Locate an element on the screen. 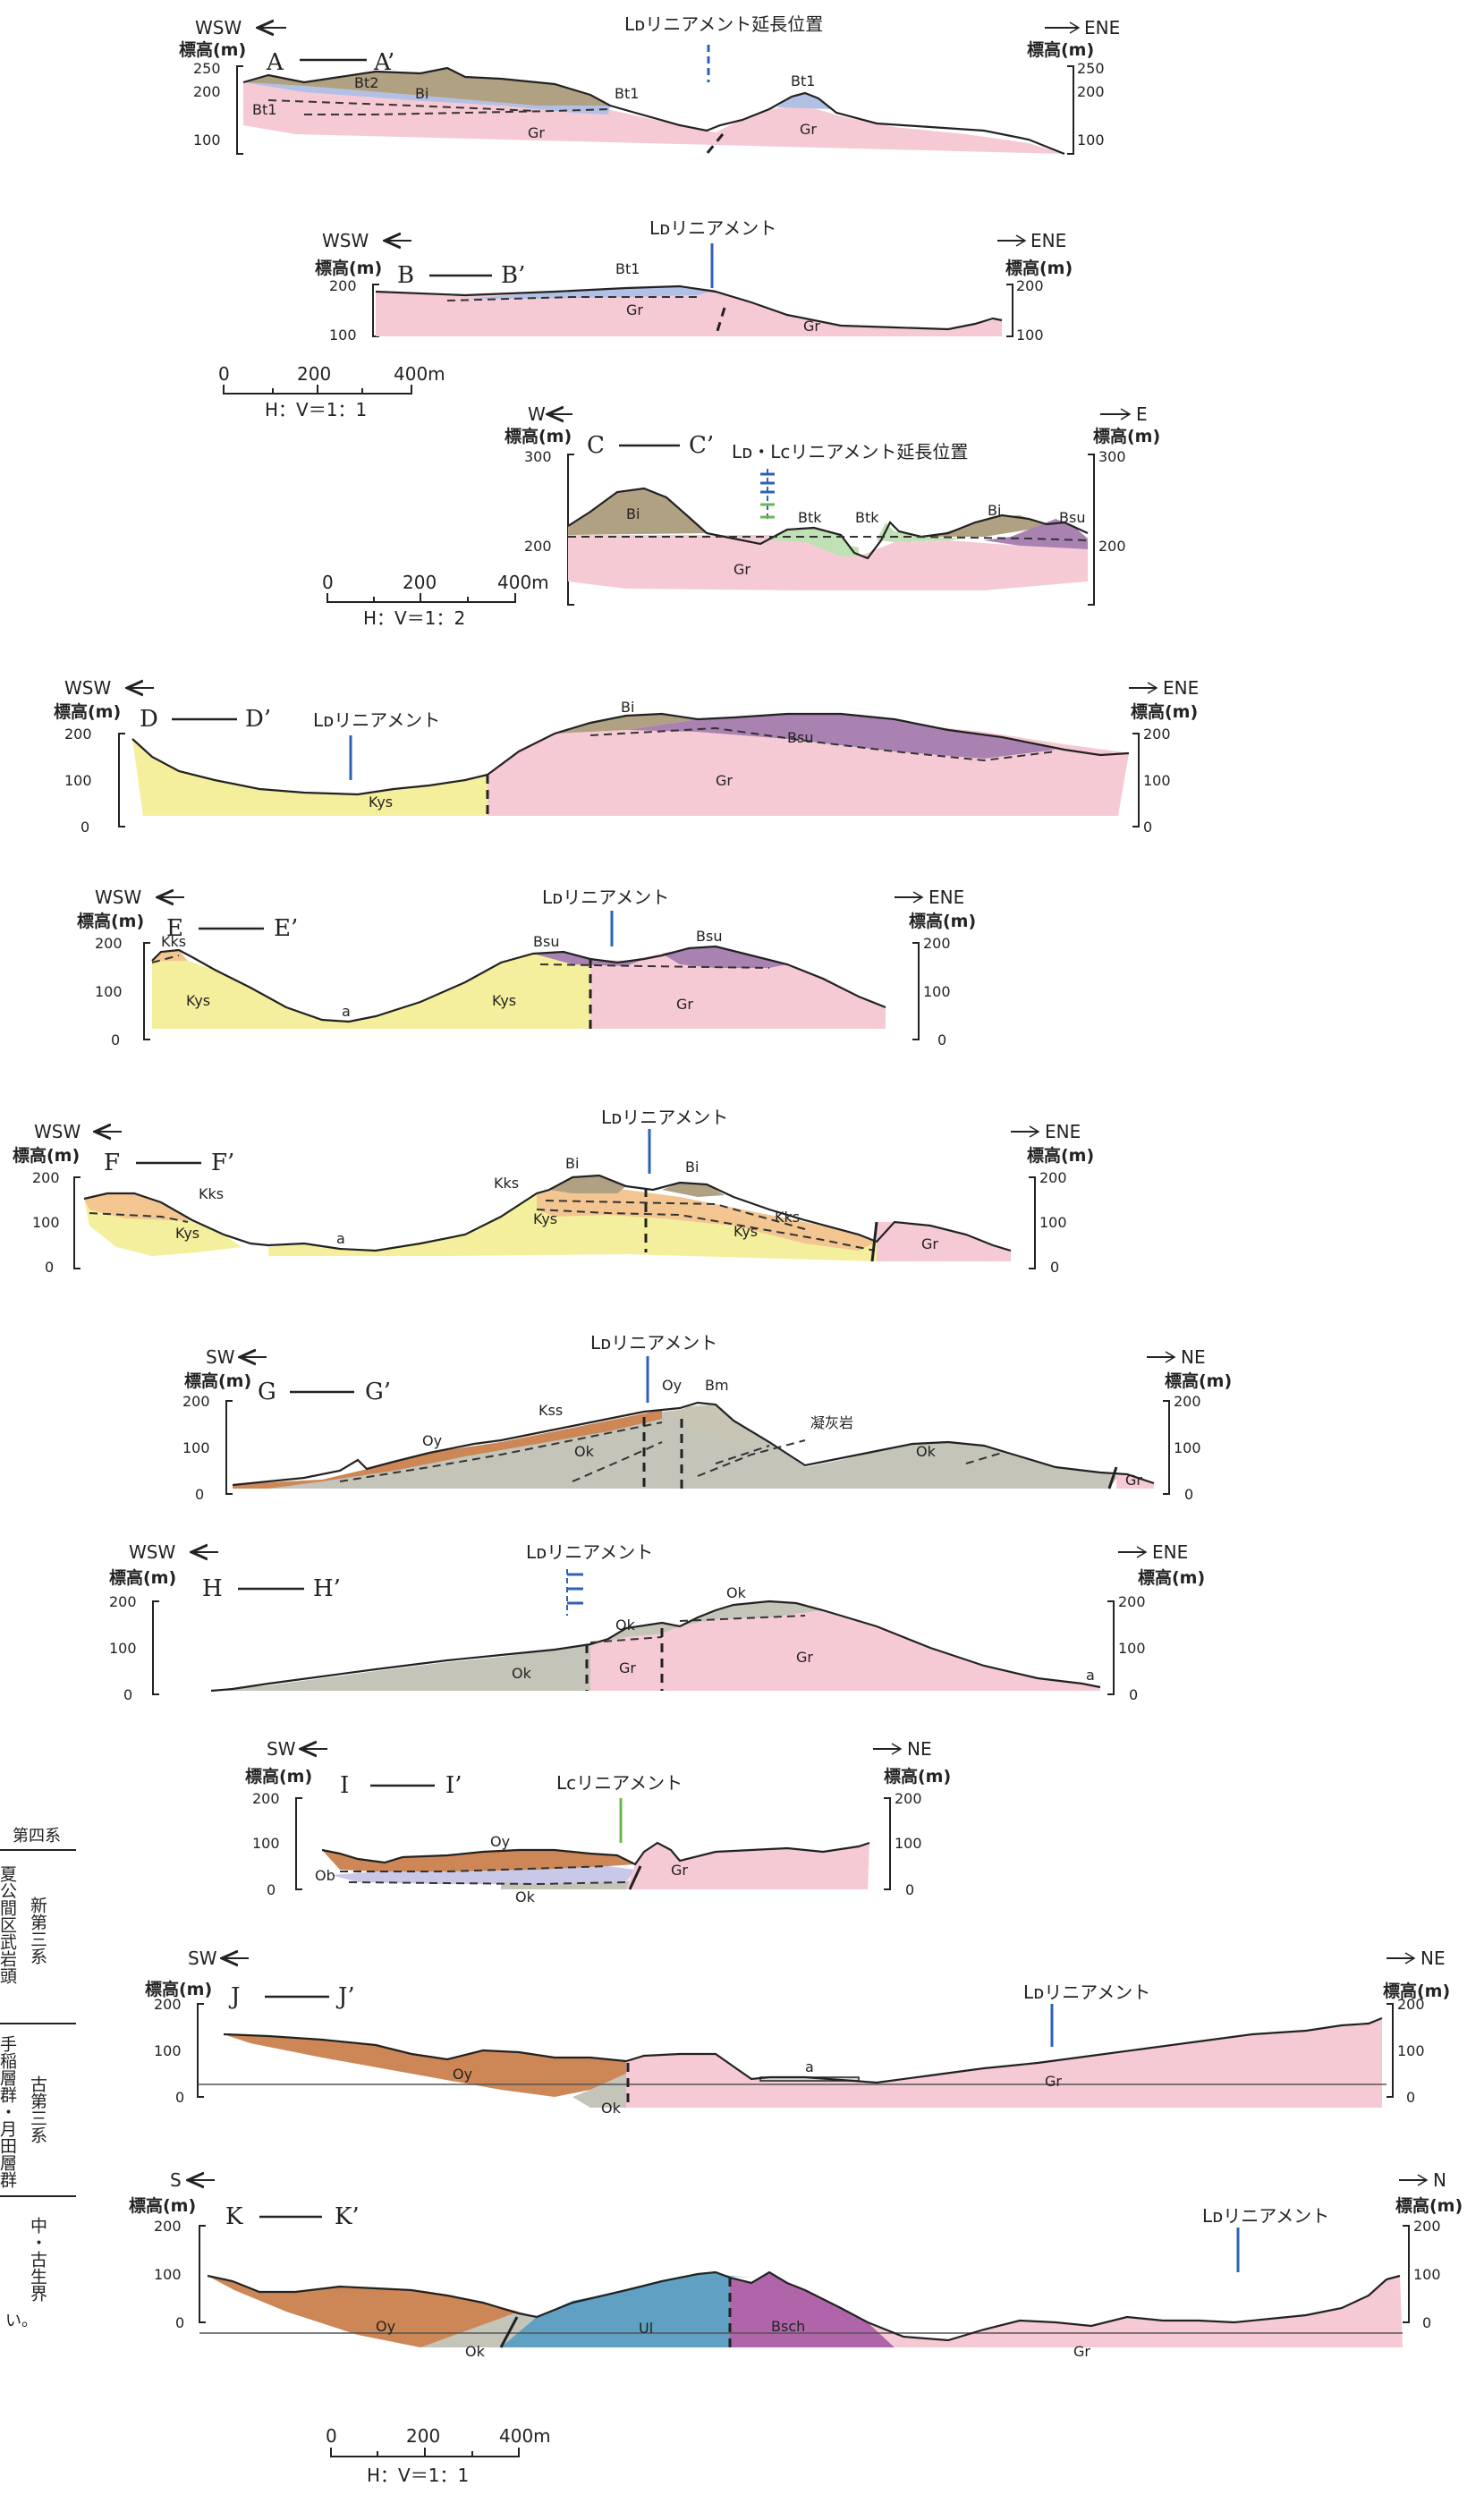 The width and height of the screenshot is (1484, 2512). legend-note: い。 is located at coordinates (21, 2321).